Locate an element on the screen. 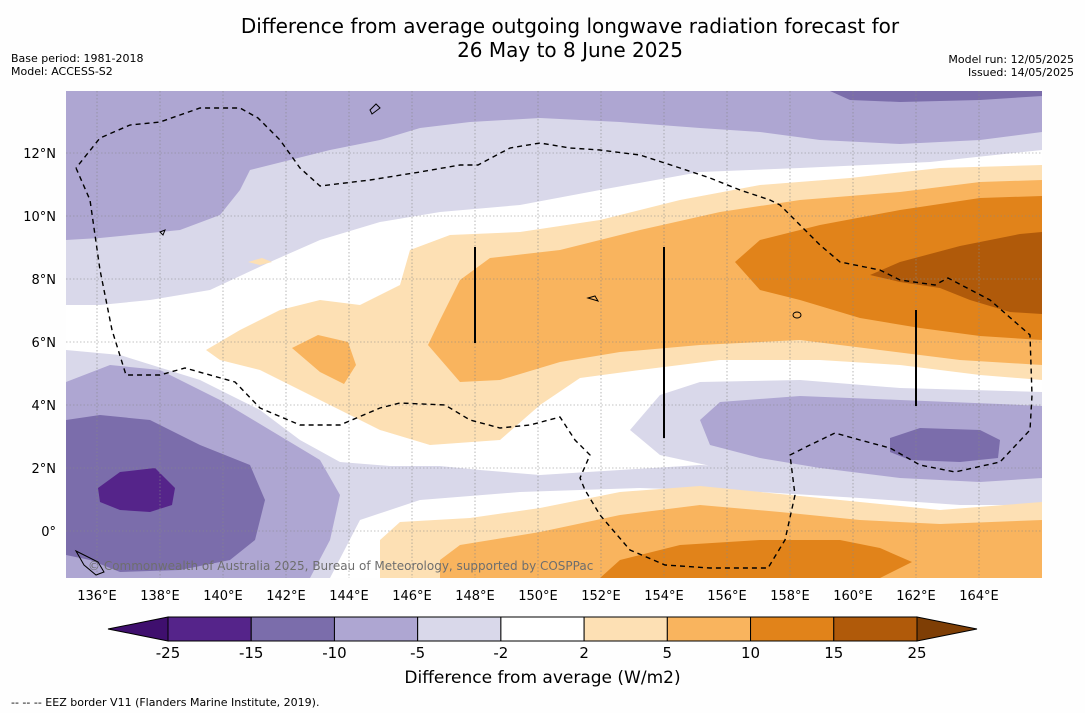 Image resolution: width=1085 pixels, height=713 pixels. negative-region-sw-darkest is located at coordinates (136, 490).